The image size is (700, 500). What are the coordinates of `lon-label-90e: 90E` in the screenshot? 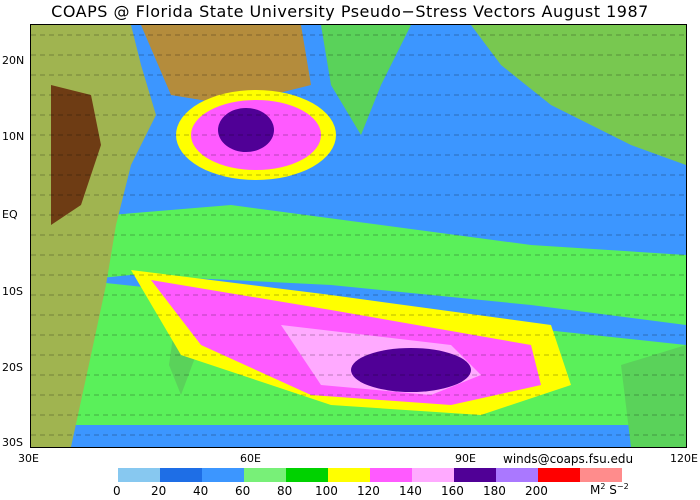 It's located at (465, 458).